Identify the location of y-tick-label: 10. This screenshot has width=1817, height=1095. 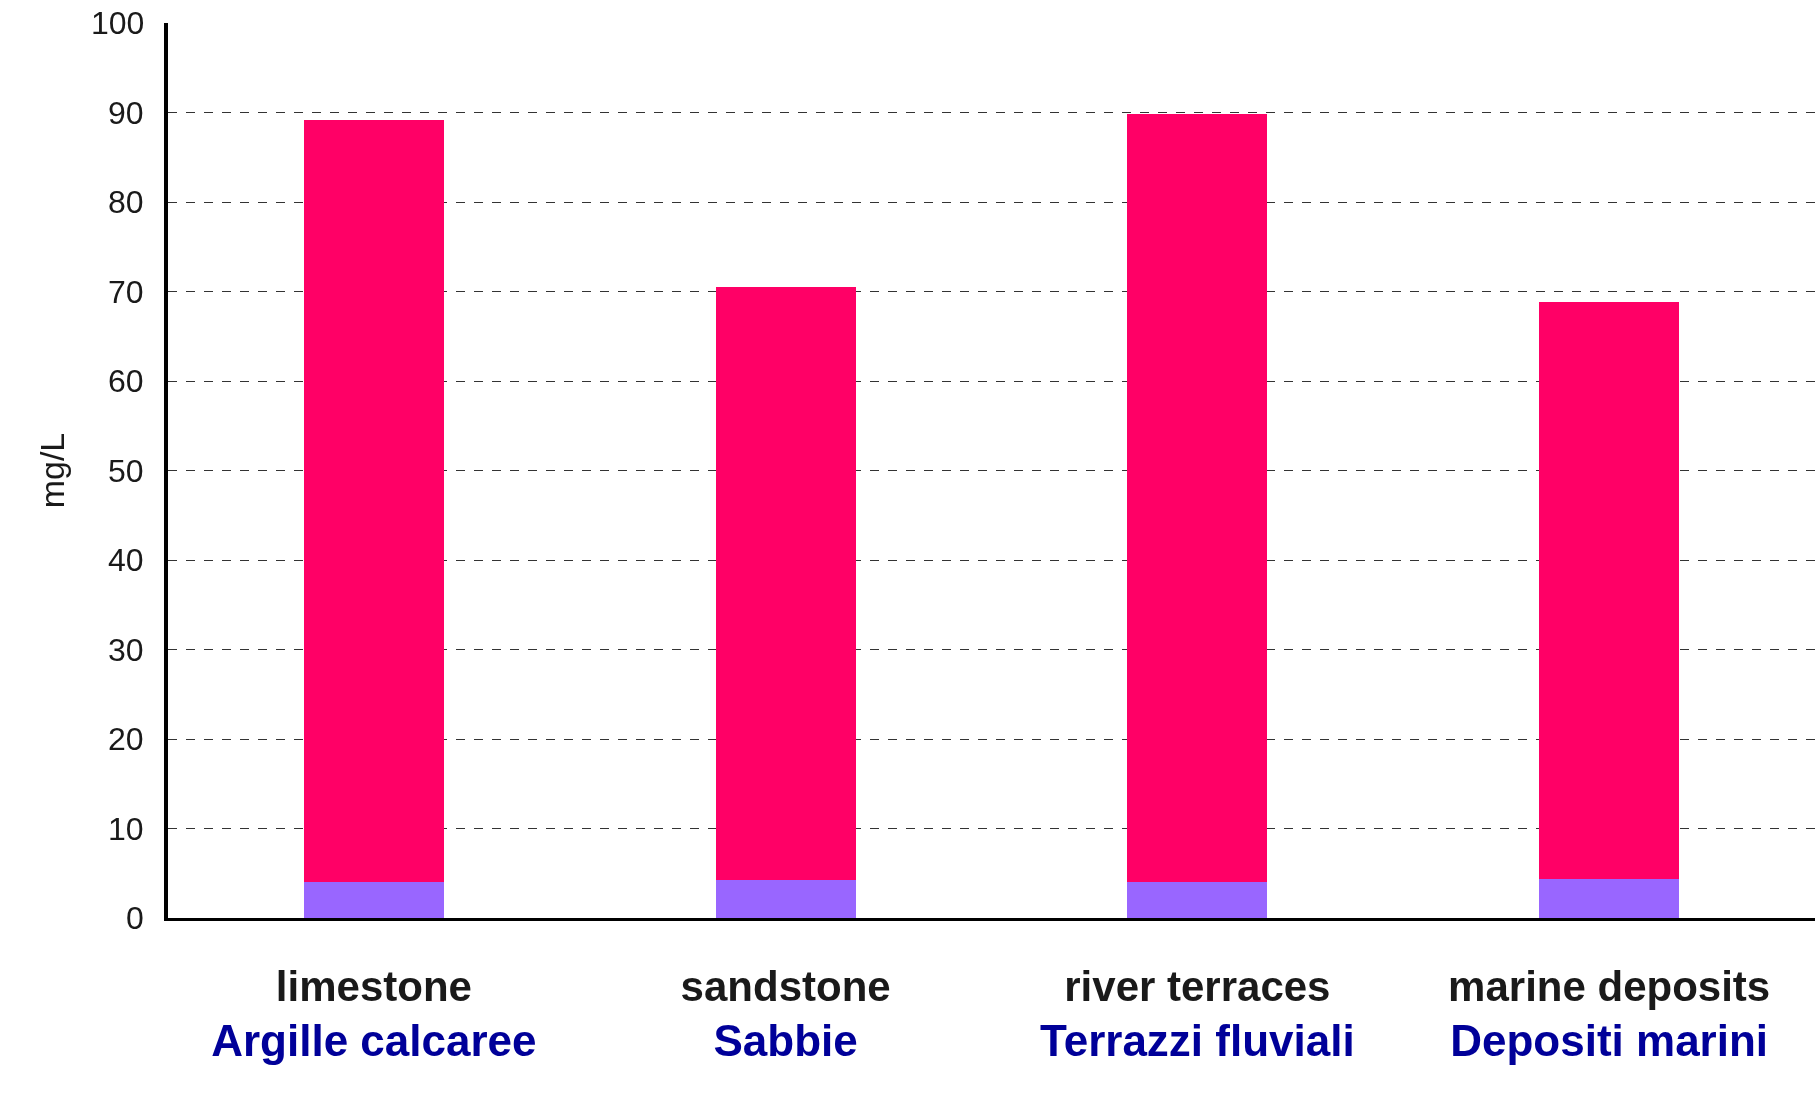
(126, 829).